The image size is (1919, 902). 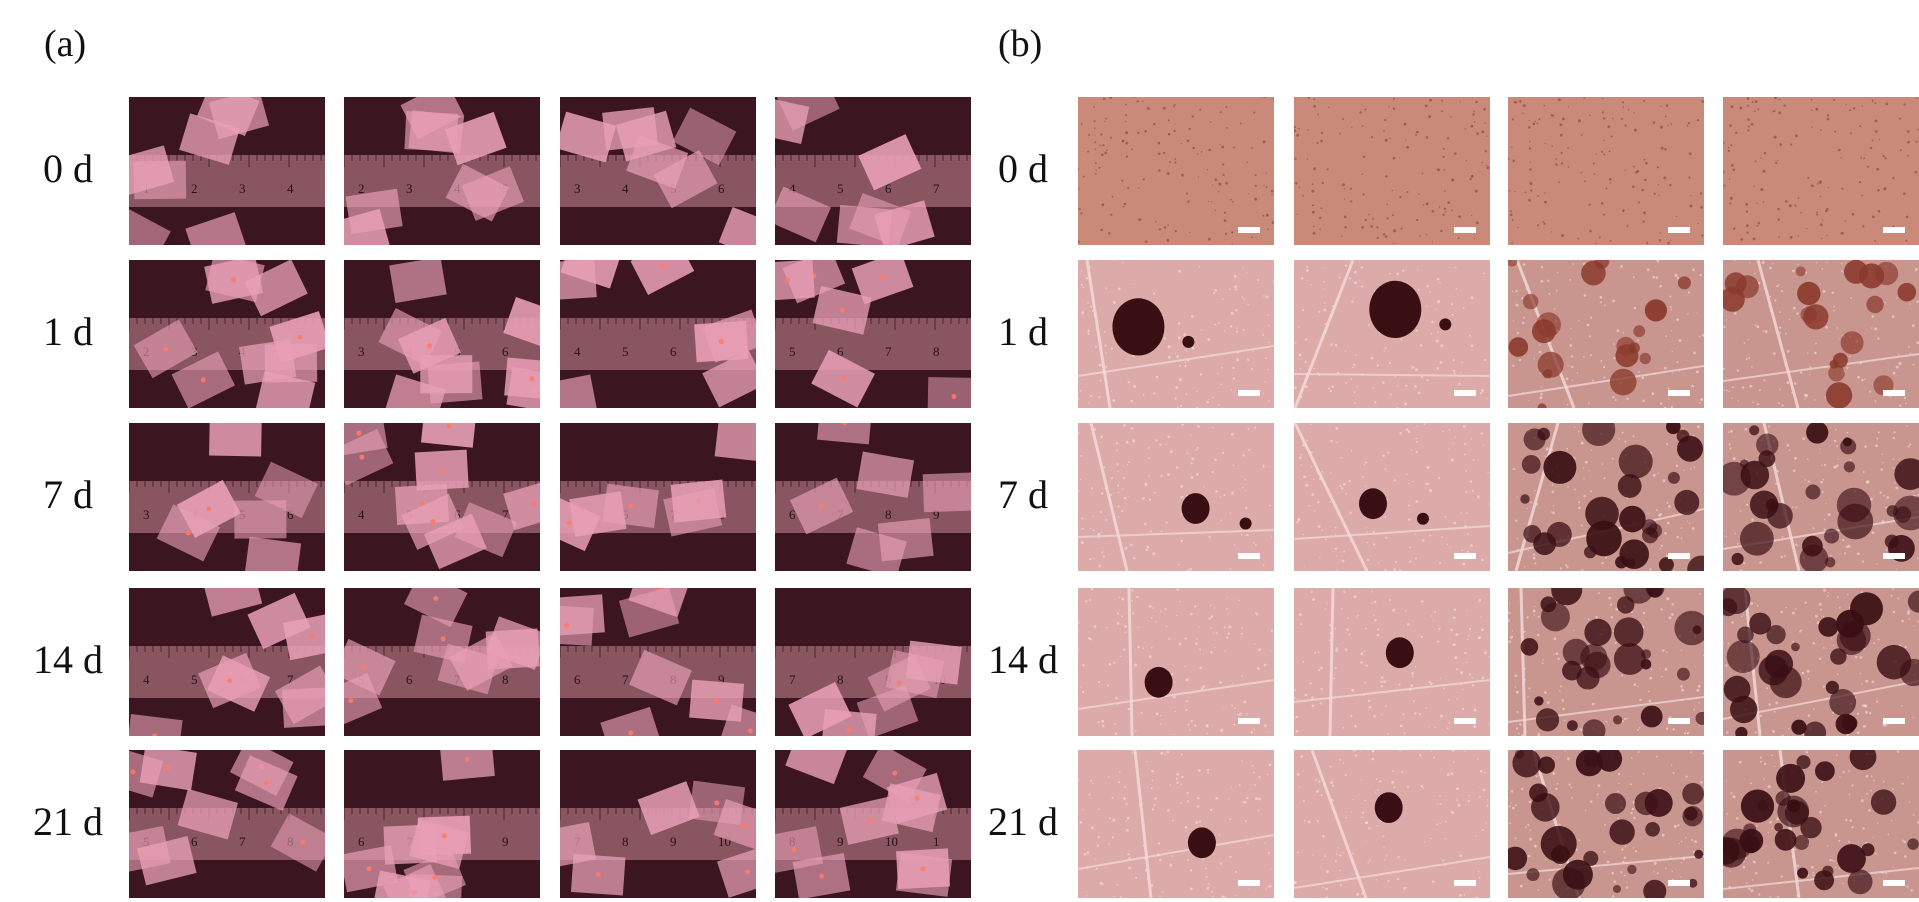 I want to click on timepoint-label-b: 14 d, so click(x=1023, y=659).